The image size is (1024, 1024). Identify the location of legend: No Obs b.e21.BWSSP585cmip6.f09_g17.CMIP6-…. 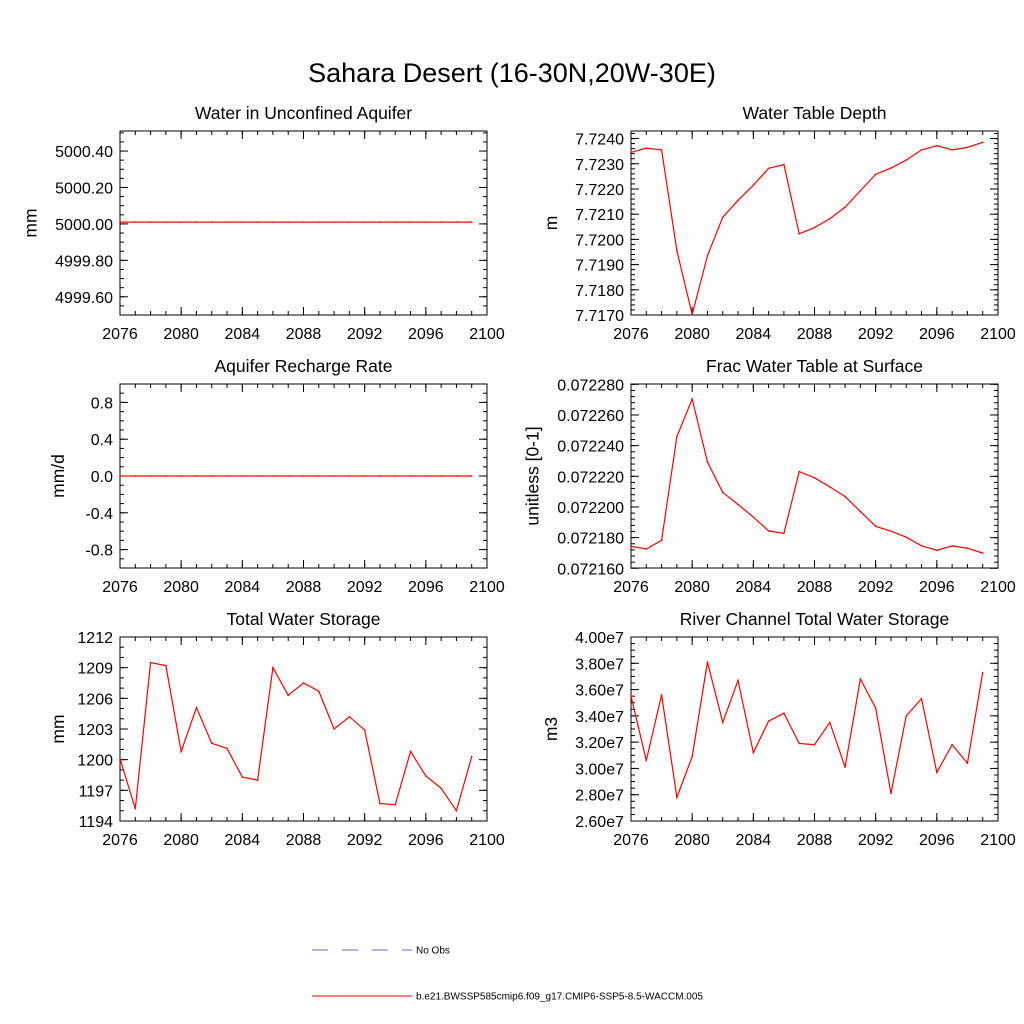
(507, 974).